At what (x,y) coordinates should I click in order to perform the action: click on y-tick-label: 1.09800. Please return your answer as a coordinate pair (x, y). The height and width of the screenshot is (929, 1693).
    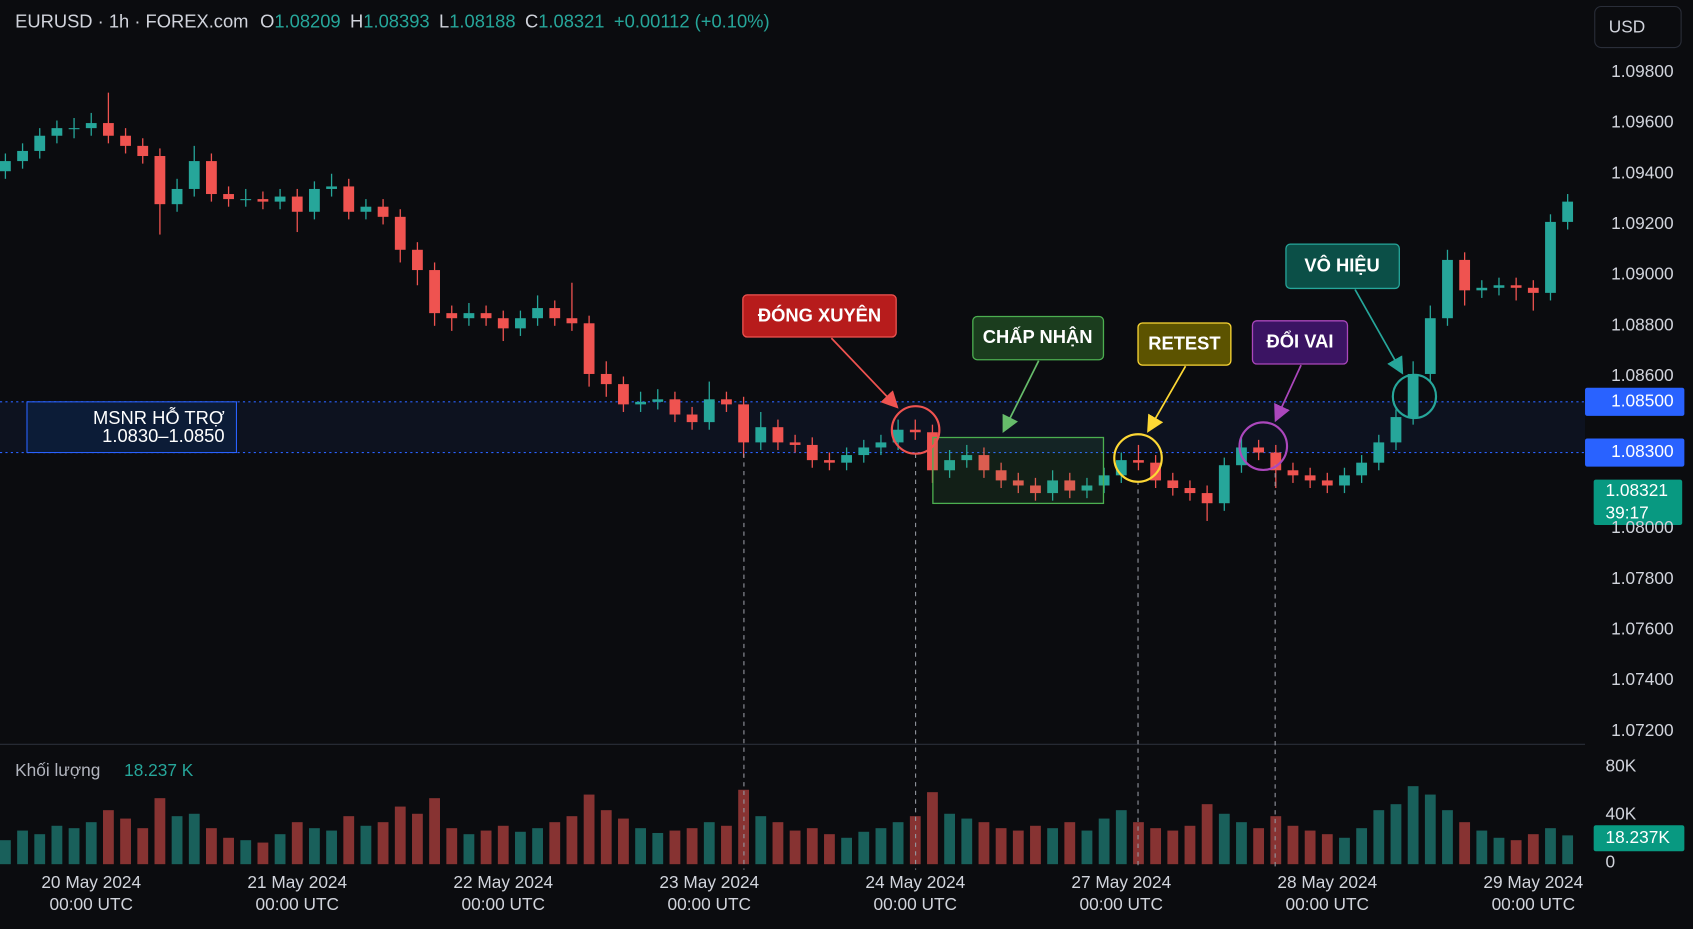
    Looking at the image, I should click on (1642, 71).